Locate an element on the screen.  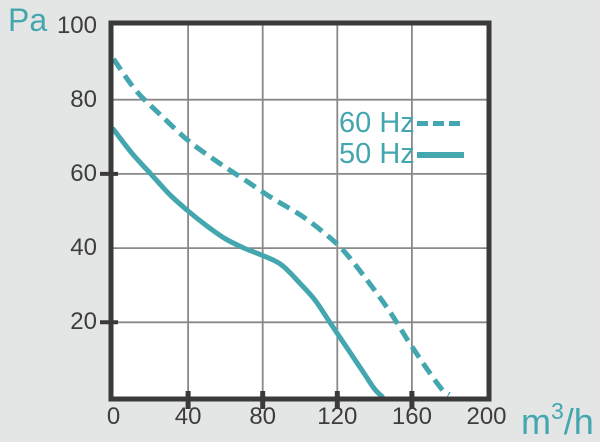
legend-dashed-line-sample is located at coordinates (440, 123).